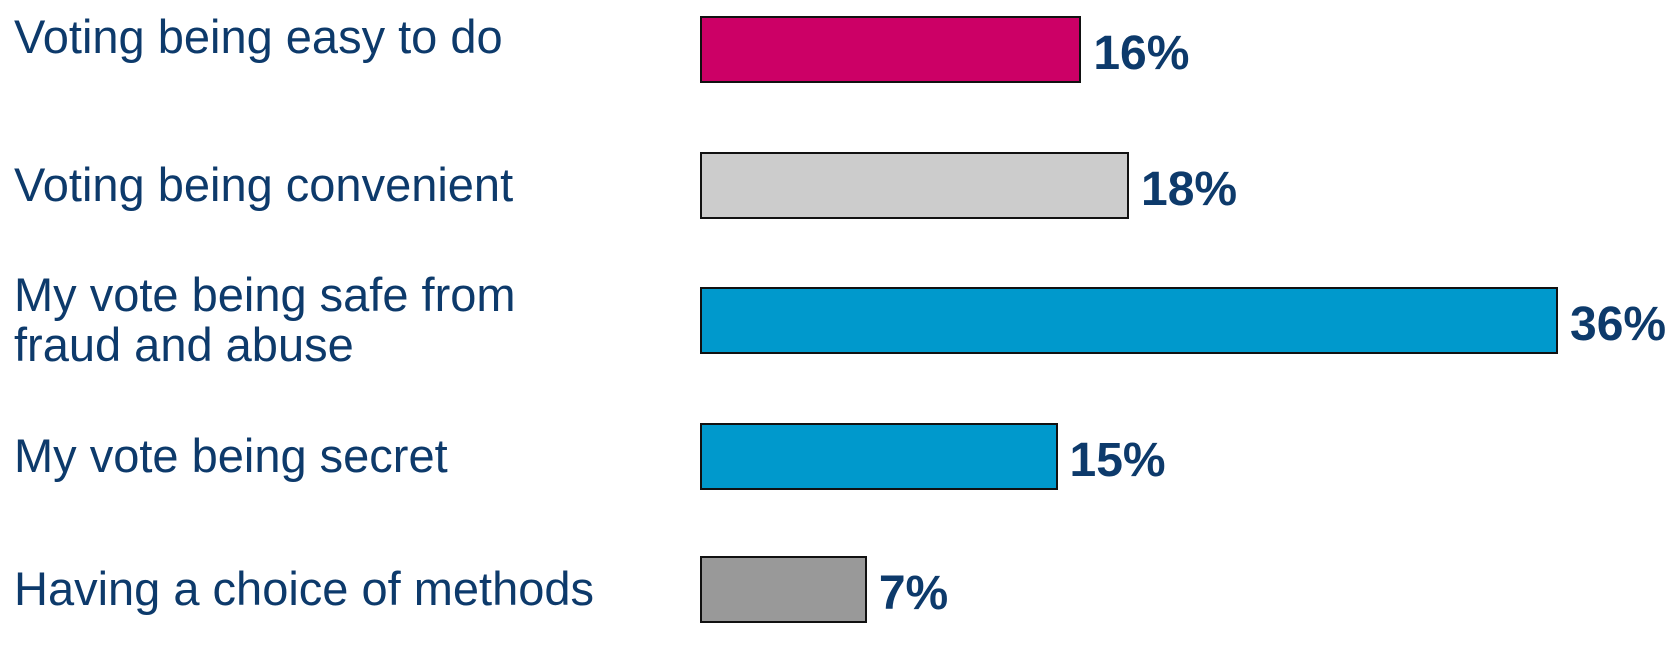 Image resolution: width=1675 pixels, height=649 pixels. What do you see at coordinates (264, 184) in the screenshot?
I see `category-label: Voting being convenient` at bounding box center [264, 184].